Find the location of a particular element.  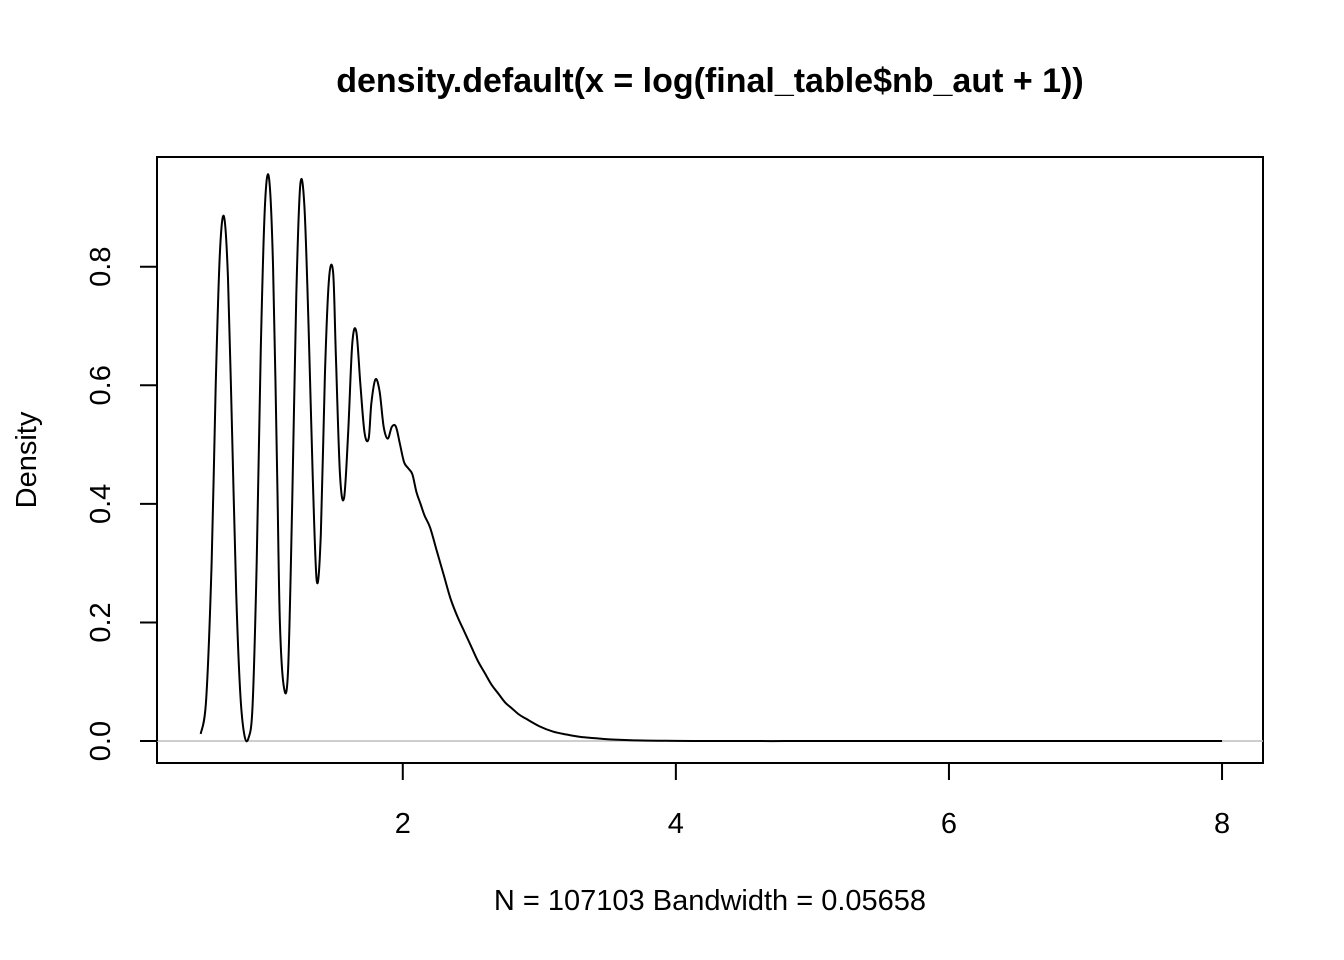

x-axis: 2 4 6 8 is located at coordinates (812, 801).